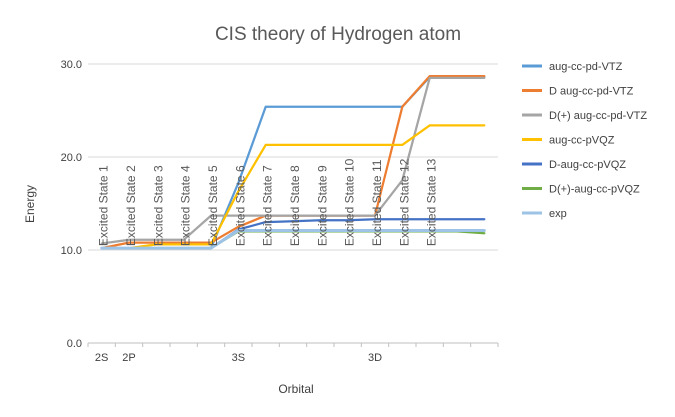 The width and height of the screenshot is (675, 417). Describe the element at coordinates (586, 67) in the screenshot. I see `legend-label: aug-cc-pd-VTZ` at that location.